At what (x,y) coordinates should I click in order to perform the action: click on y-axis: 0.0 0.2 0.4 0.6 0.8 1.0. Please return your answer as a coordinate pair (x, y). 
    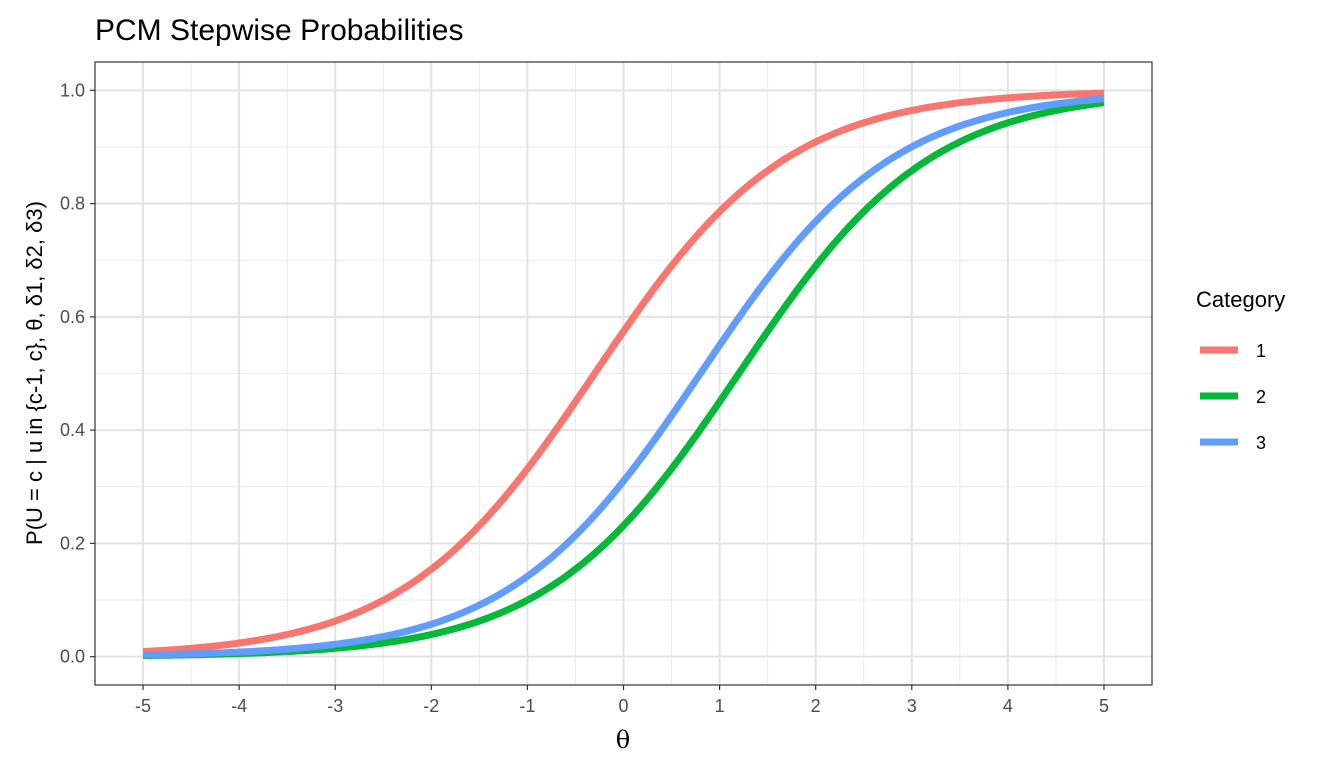
    Looking at the image, I should click on (77, 373).